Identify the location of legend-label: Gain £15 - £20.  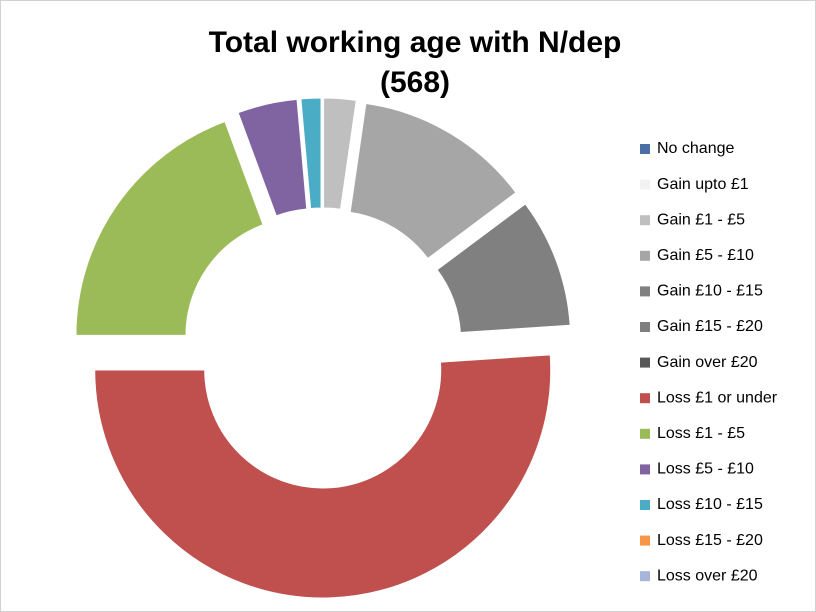
(710, 326).